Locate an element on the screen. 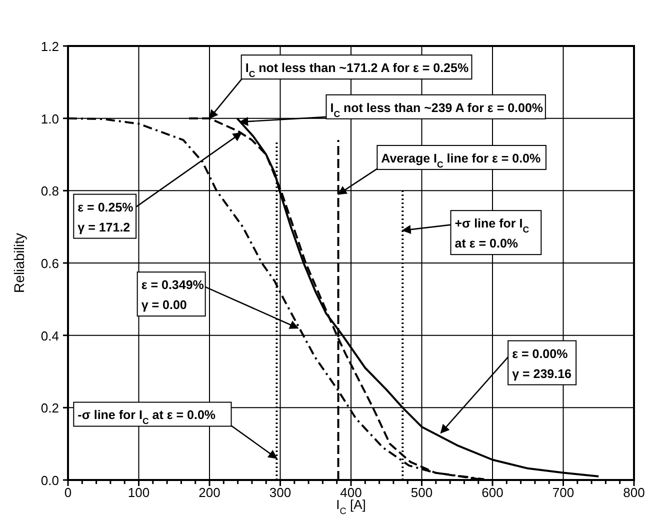 The image size is (652, 517). y-tick-label: 0.4 is located at coordinates (49, 336).